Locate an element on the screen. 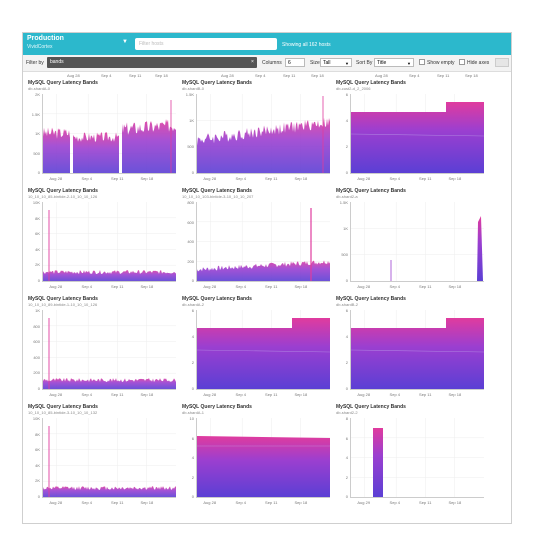 The height and width of the screenshot is (549, 535). sort-select: Title ▼ is located at coordinates (394, 62).